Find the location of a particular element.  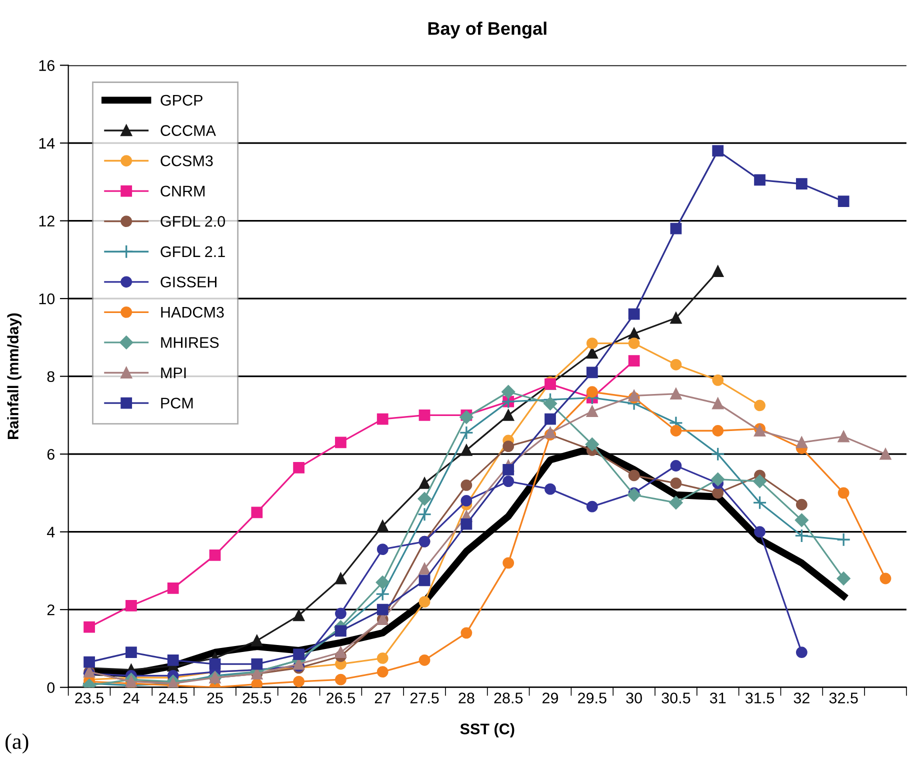

x-tick-label: 27 is located at coordinates (382, 698).